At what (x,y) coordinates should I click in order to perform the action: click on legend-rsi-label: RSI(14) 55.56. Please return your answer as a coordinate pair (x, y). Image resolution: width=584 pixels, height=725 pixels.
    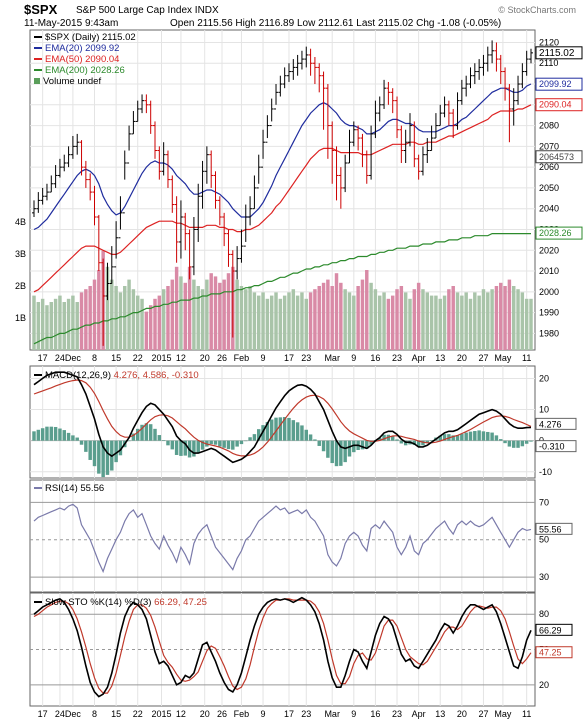
    Looking at the image, I should click on (75, 488).